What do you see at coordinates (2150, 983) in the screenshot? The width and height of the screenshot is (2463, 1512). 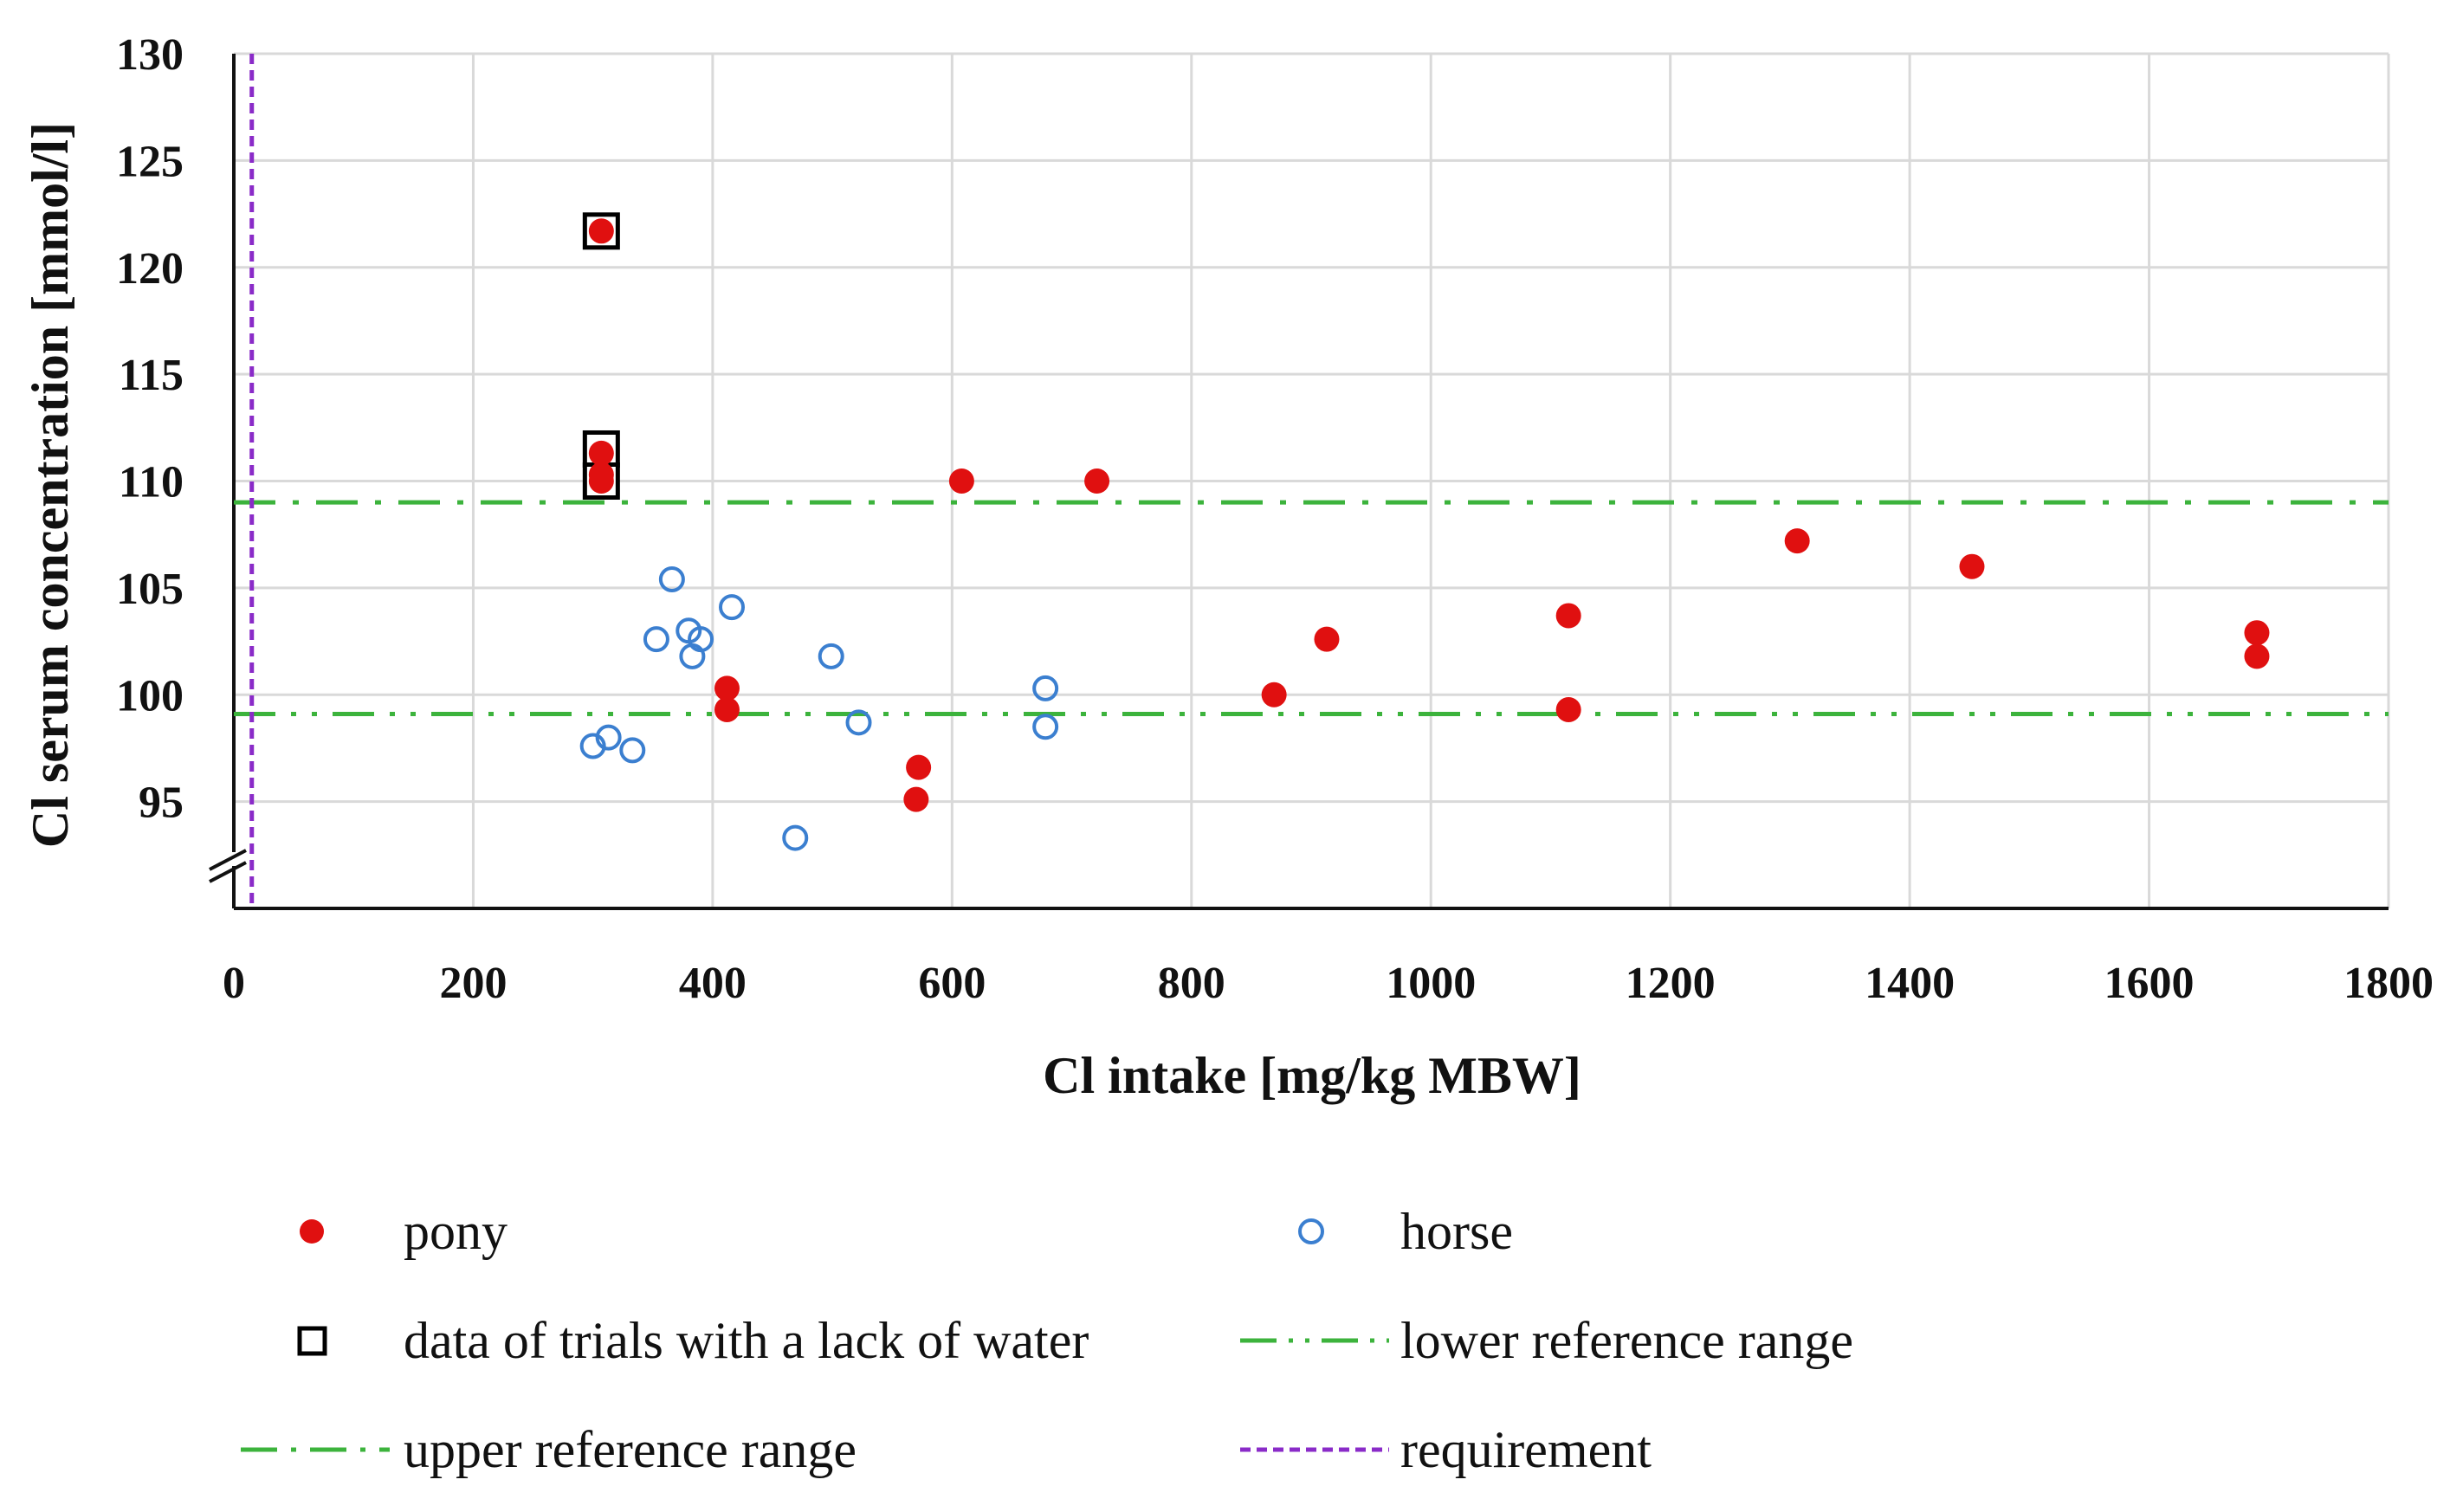 I see `x-tick-label: 1600` at bounding box center [2150, 983].